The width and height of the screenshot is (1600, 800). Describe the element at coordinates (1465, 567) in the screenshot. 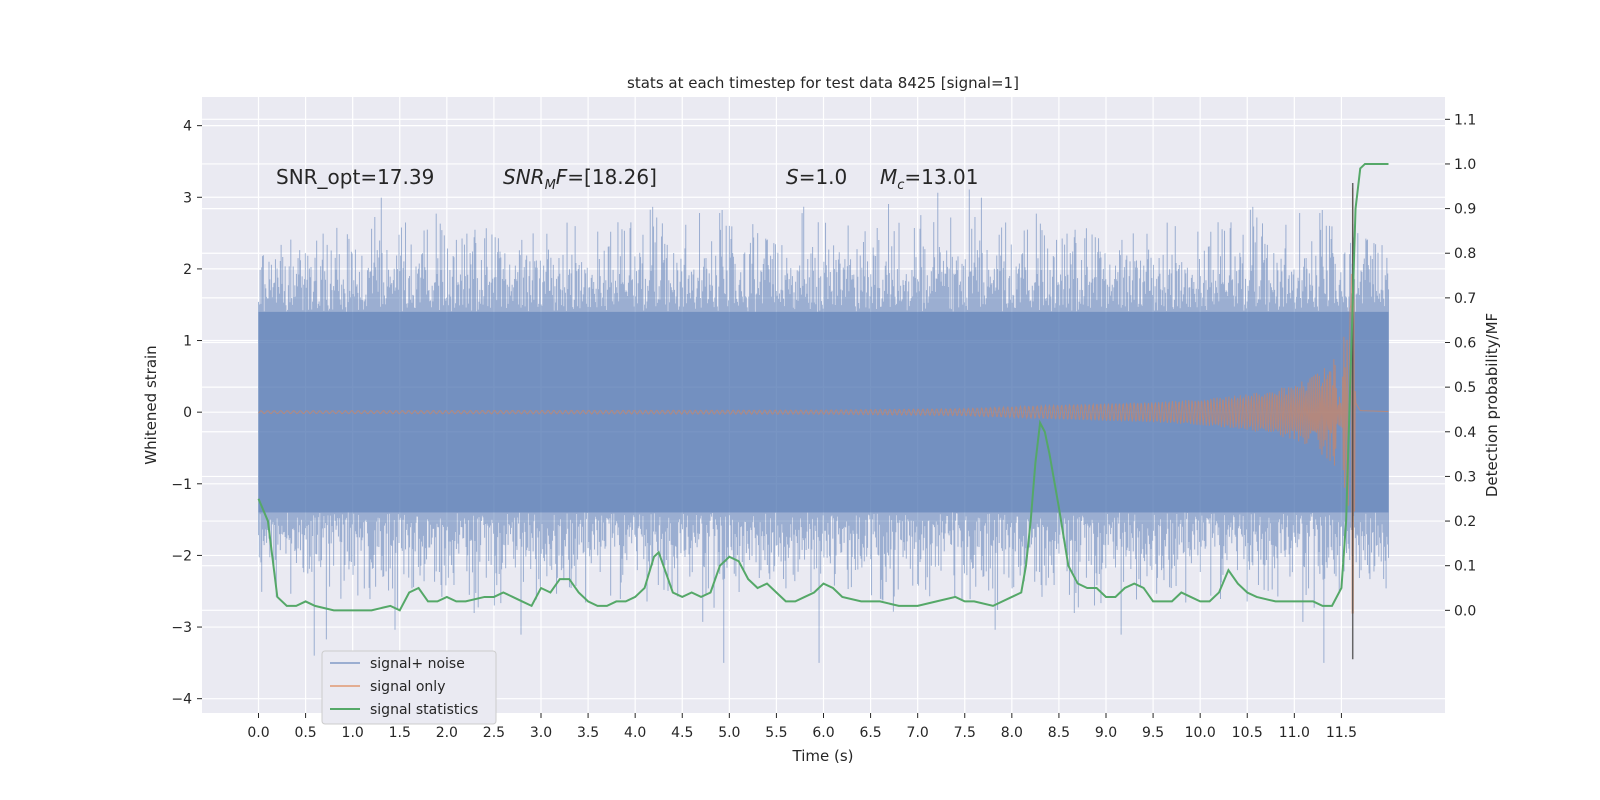

I see `y2-tick-label: 0.1` at that location.